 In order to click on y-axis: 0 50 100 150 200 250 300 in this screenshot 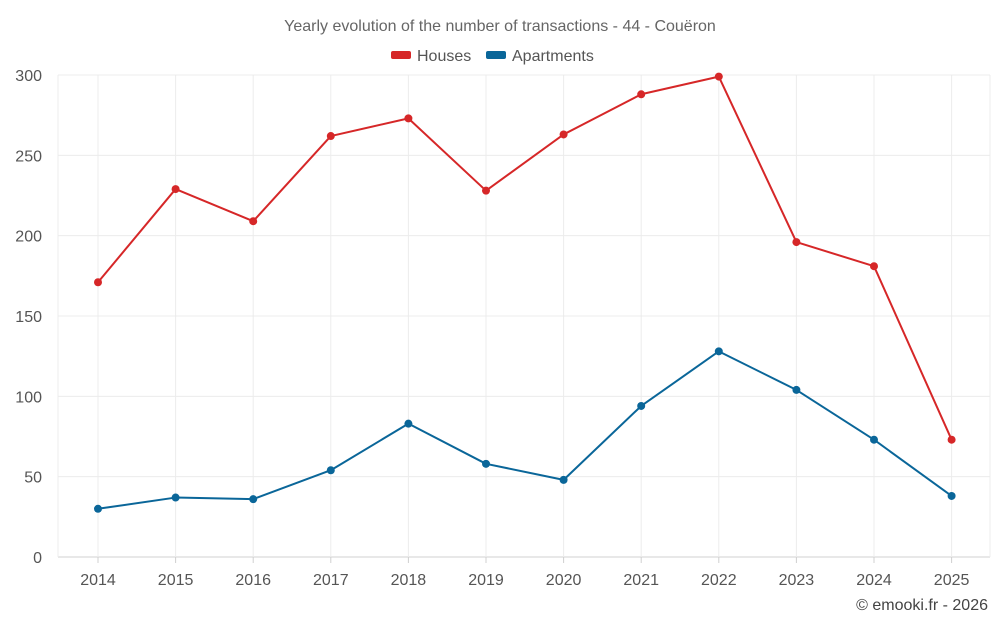, I will do `click(28, 317)`.